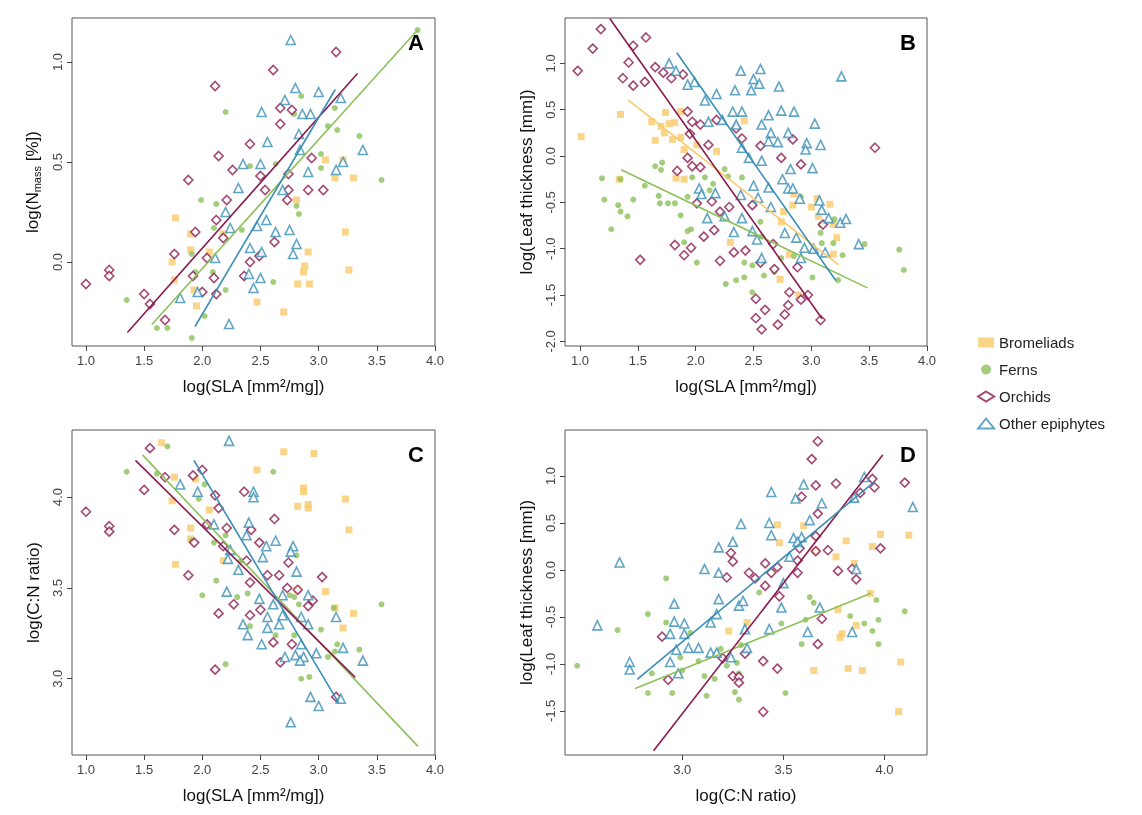  I want to click on text: D, so click(908, 454).